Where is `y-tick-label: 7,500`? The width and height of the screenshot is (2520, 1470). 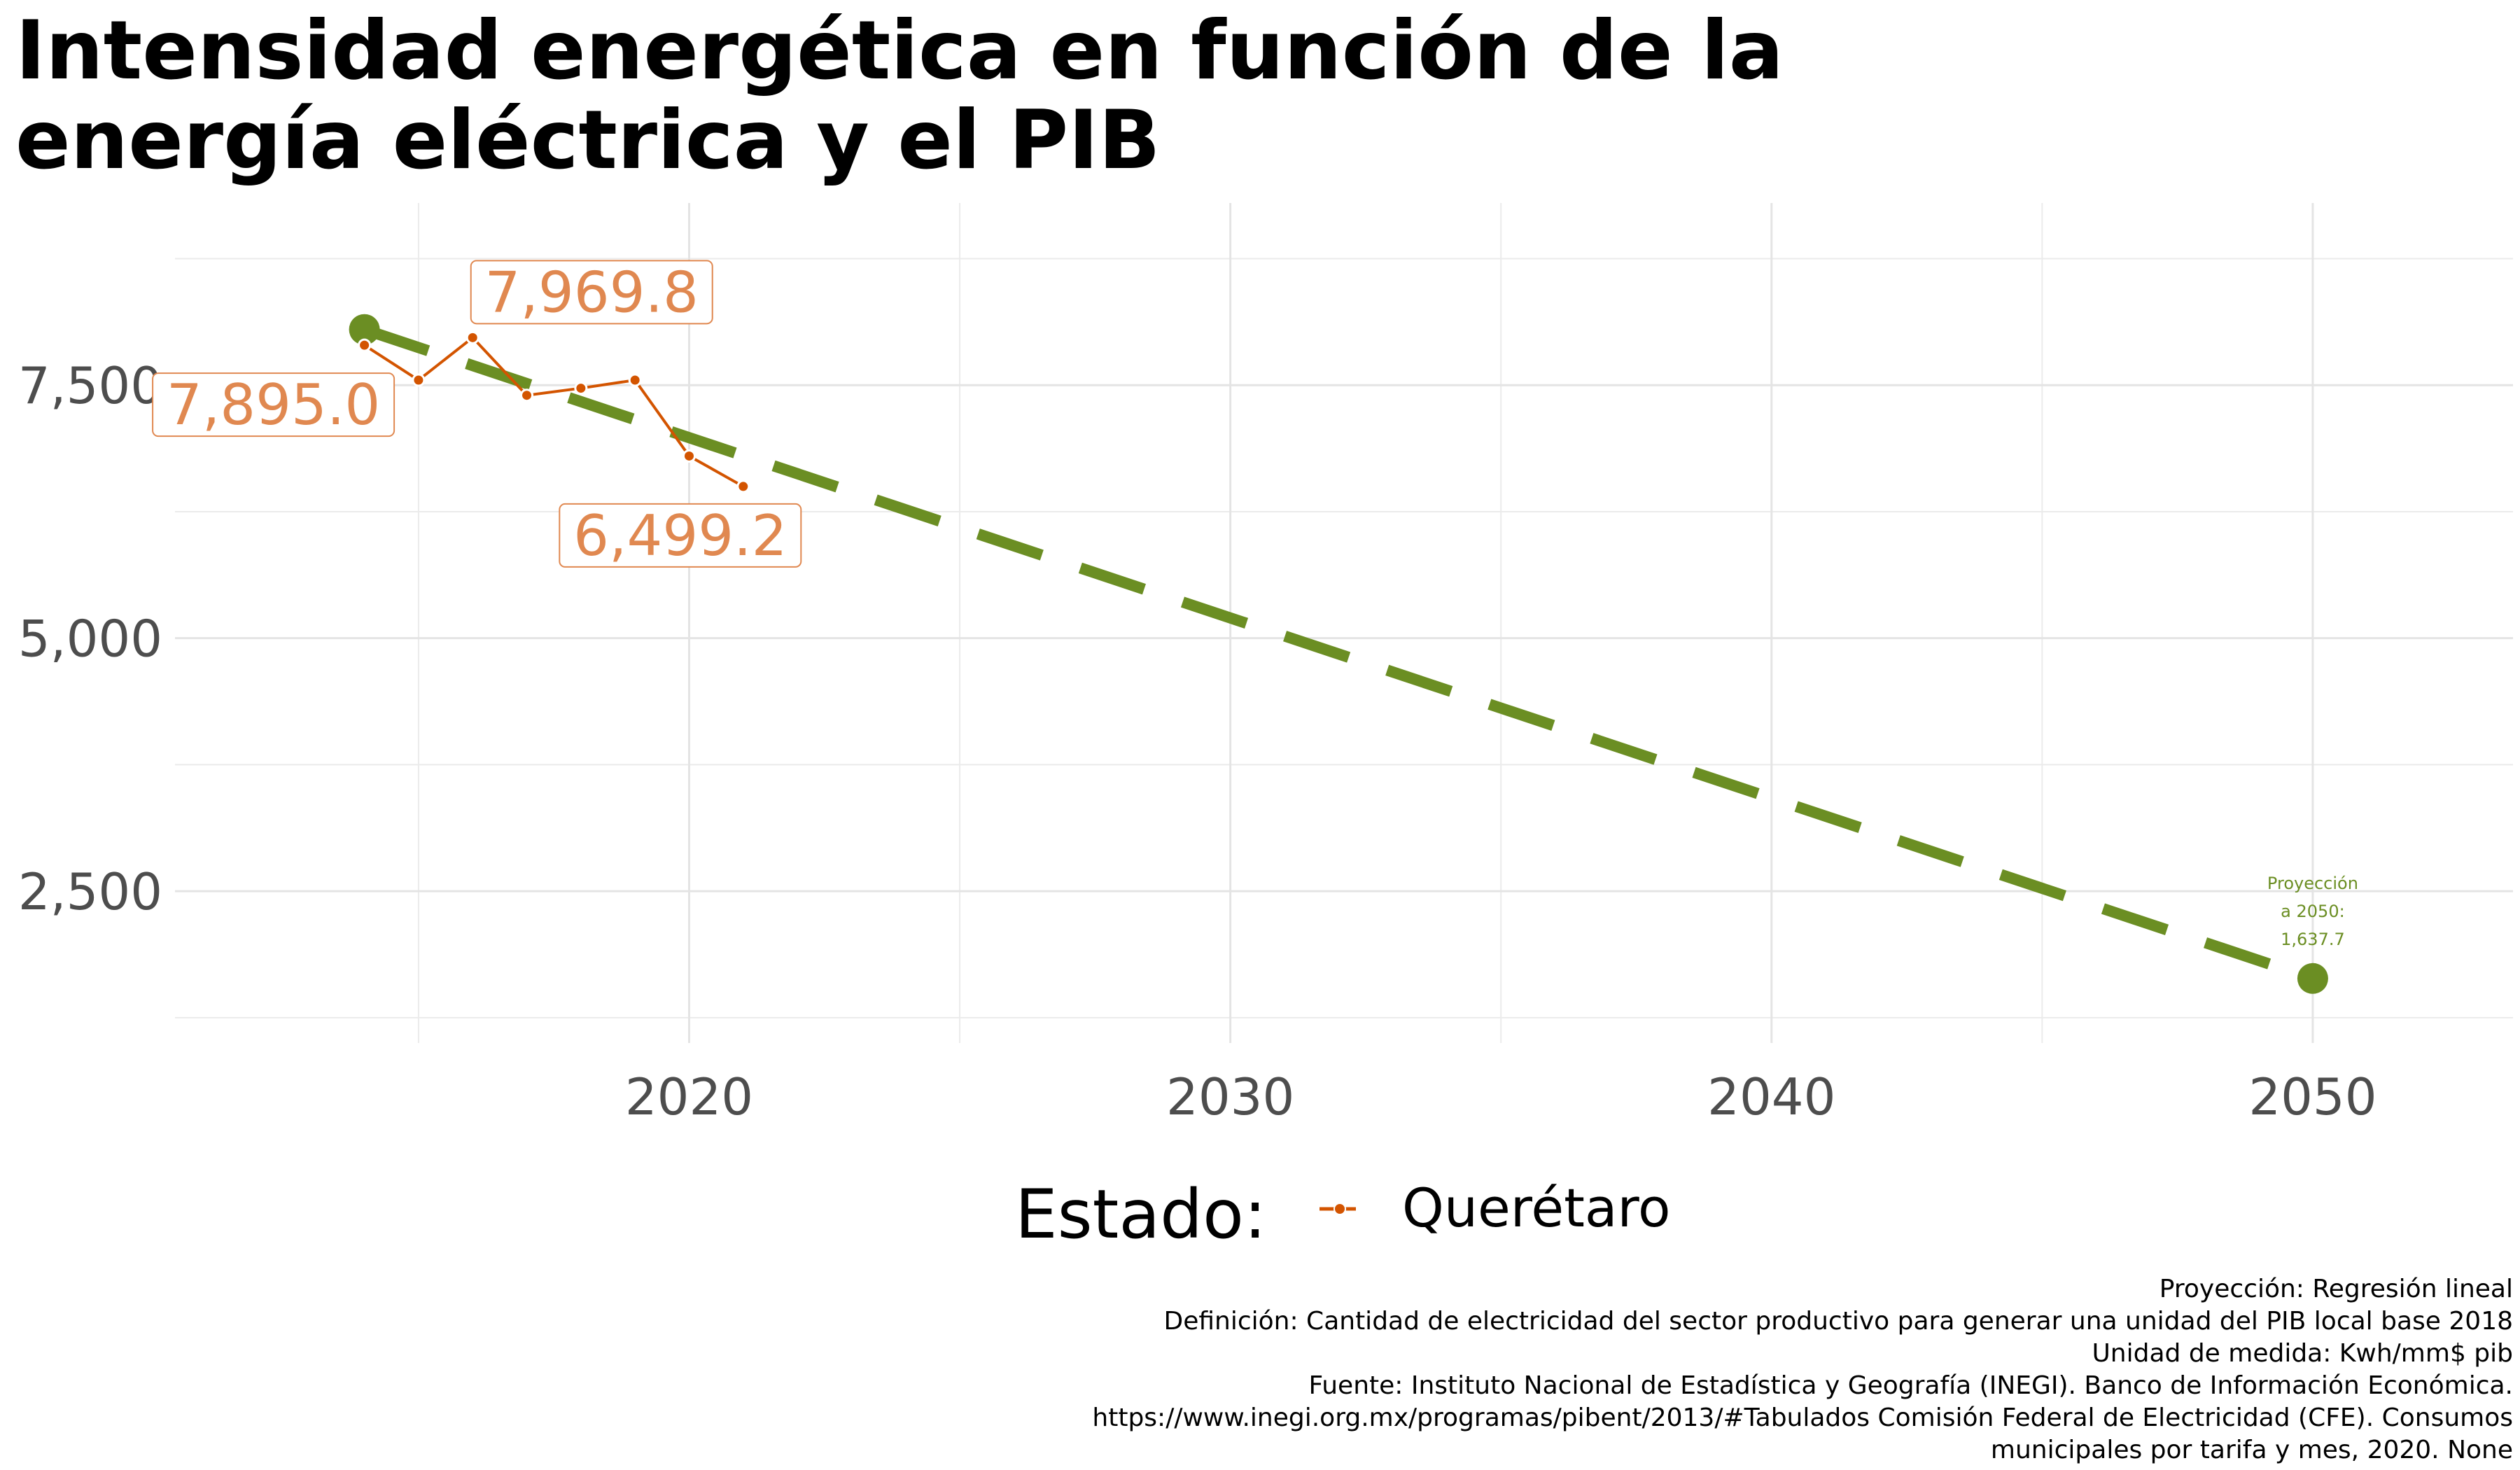
y-tick-label: 7,500 is located at coordinates (90, 385).